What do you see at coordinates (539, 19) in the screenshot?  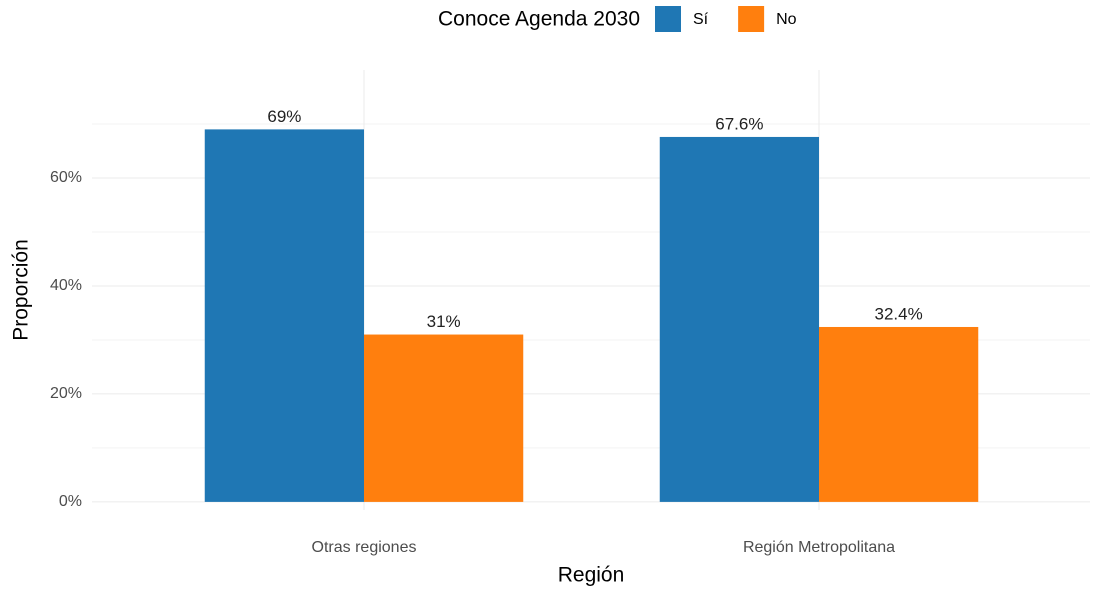 I see `legend-title: Conoce Agenda 2030` at bounding box center [539, 19].